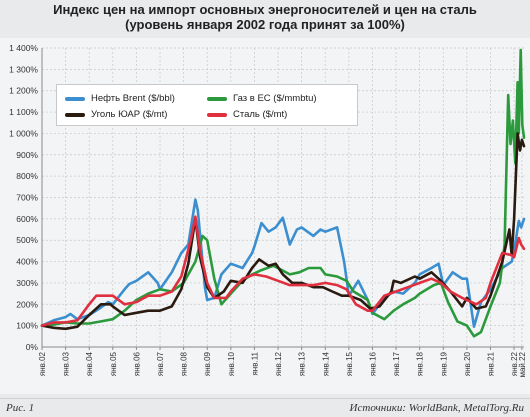 This screenshot has height=417, width=530. Describe the element at coordinates (490, 363) in the screenshot. I see `x-tick-label: янв.21` at that location.